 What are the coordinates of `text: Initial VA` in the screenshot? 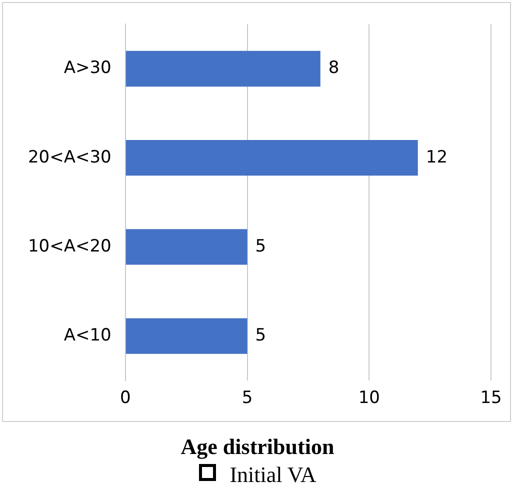 It's located at (272, 474).